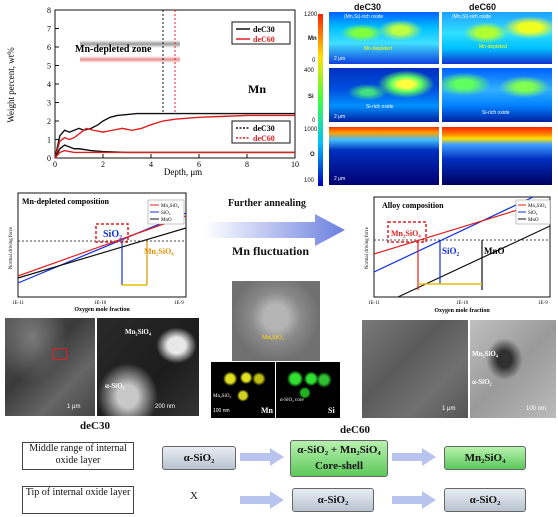  What do you see at coordinates (474, 261) in the screenshot?
I see `r-line-mno` at bounding box center [474, 261].